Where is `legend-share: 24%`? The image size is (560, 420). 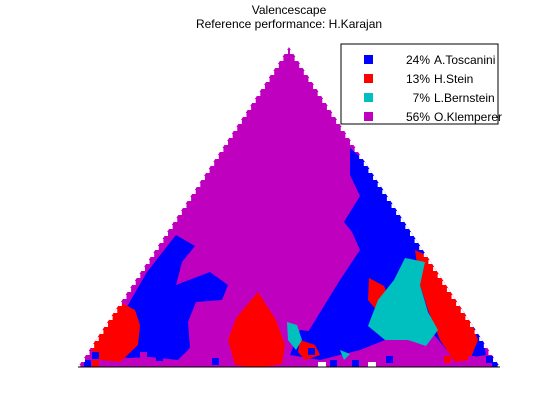
legend-share: 24% is located at coordinates (418, 60).